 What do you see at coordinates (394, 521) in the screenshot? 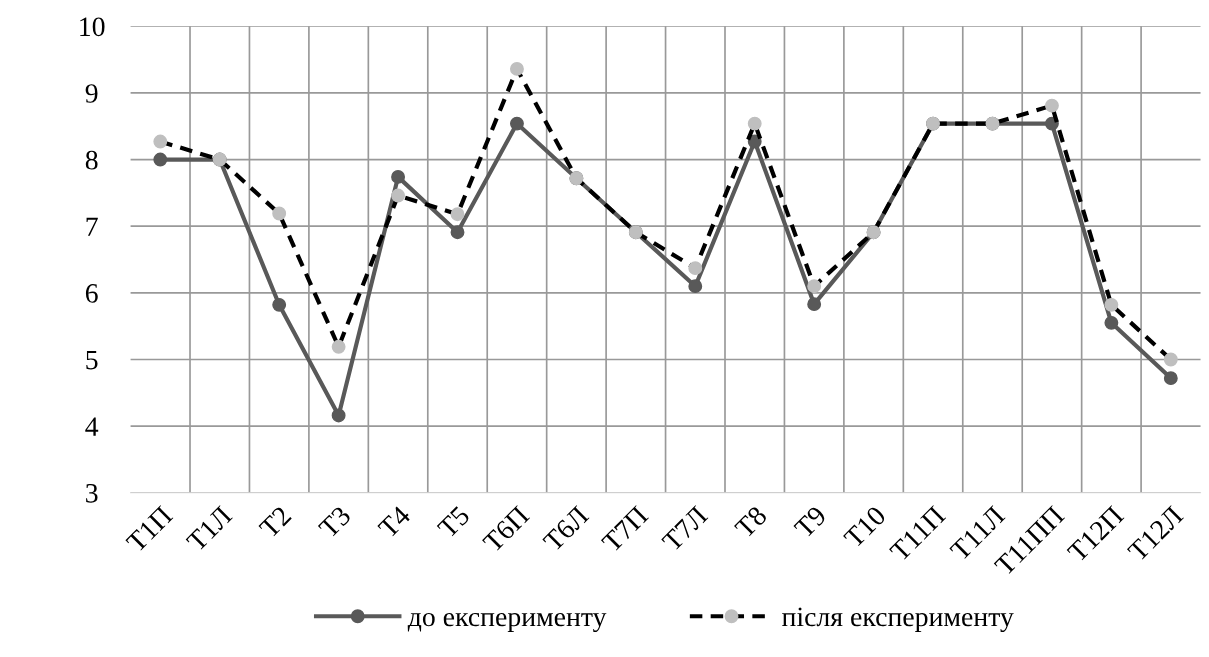
I see `x-tick-label: Т4` at bounding box center [394, 521].